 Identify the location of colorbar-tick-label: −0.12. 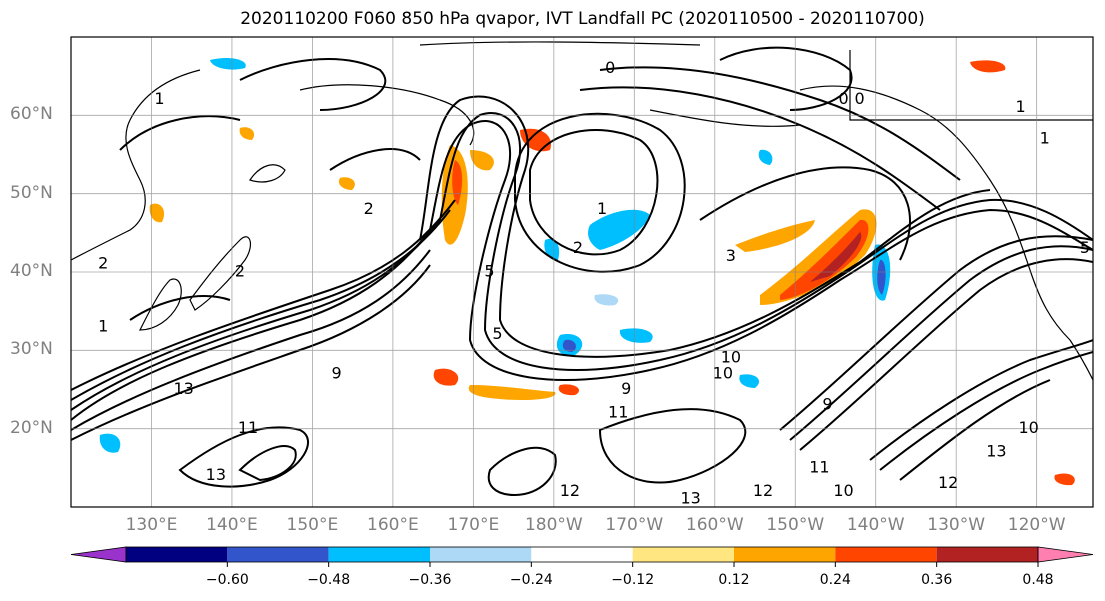
(633, 580).